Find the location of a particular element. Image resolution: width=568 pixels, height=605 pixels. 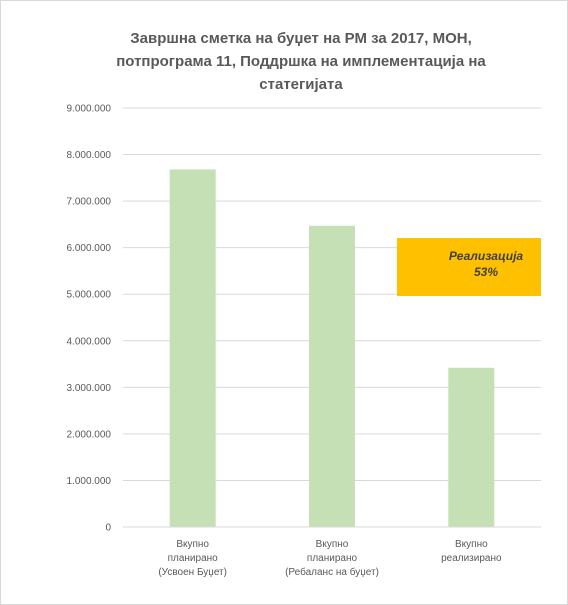

y-tick-label: 9.000.000 is located at coordinates (89, 109).